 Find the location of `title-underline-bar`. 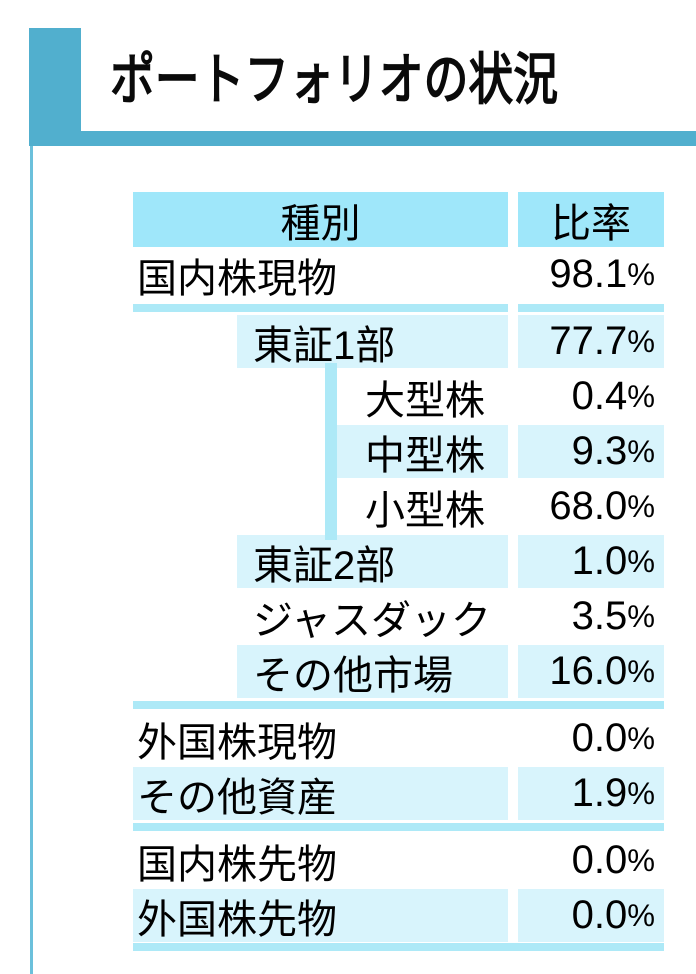

title-underline-bar is located at coordinates (388, 138).